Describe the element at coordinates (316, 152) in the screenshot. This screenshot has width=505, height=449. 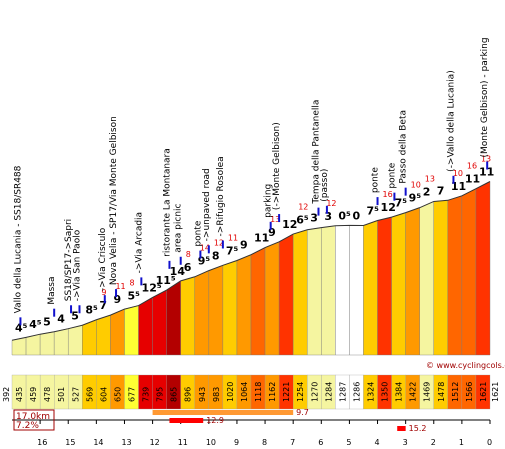
I see `landmark-label: Tempa della Pantanella` at that location.